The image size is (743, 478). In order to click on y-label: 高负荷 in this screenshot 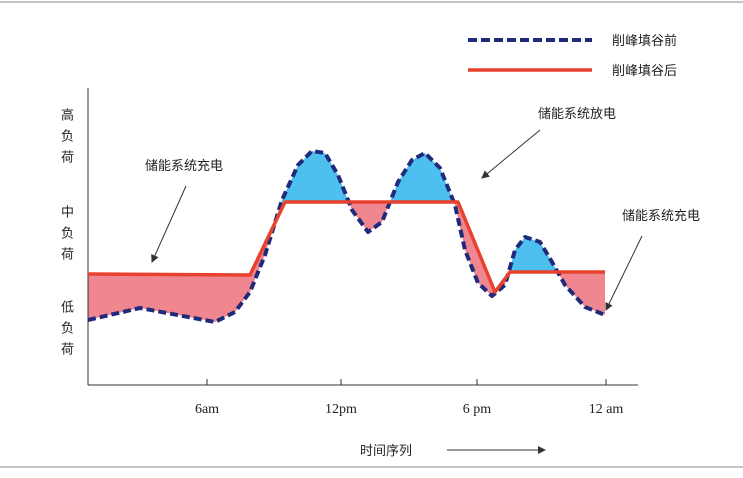, I will do `click(65, 139)`.